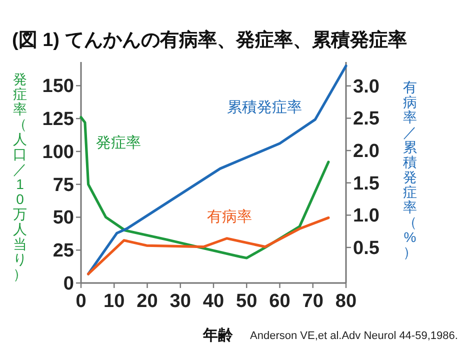  What do you see at coordinates (209, 40) in the screenshot?
I see `chart-title: (図 1) てんかんの有病率、発症率、累積発症率` at bounding box center [209, 40].